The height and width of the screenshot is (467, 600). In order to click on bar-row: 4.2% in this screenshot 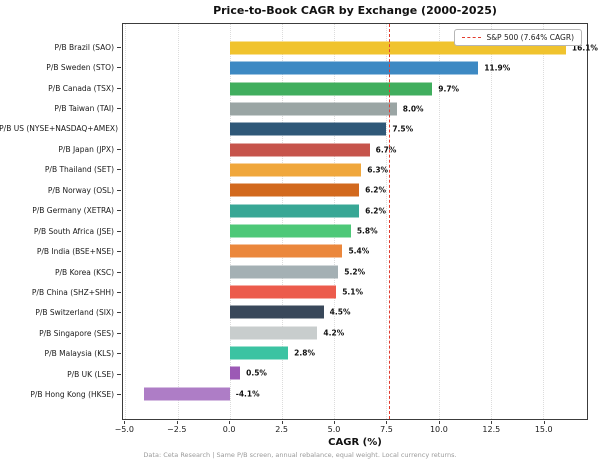, I will do `click(355, 333)`.